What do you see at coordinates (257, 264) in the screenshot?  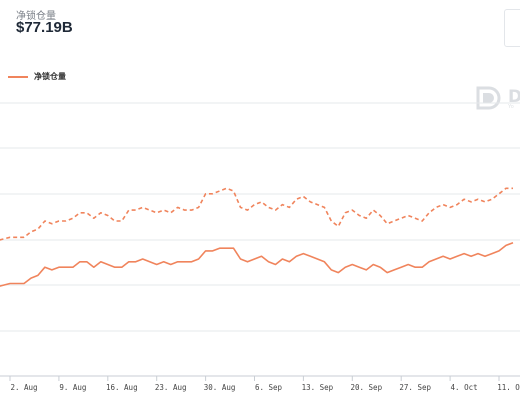 I see `series-line-solid` at bounding box center [257, 264].